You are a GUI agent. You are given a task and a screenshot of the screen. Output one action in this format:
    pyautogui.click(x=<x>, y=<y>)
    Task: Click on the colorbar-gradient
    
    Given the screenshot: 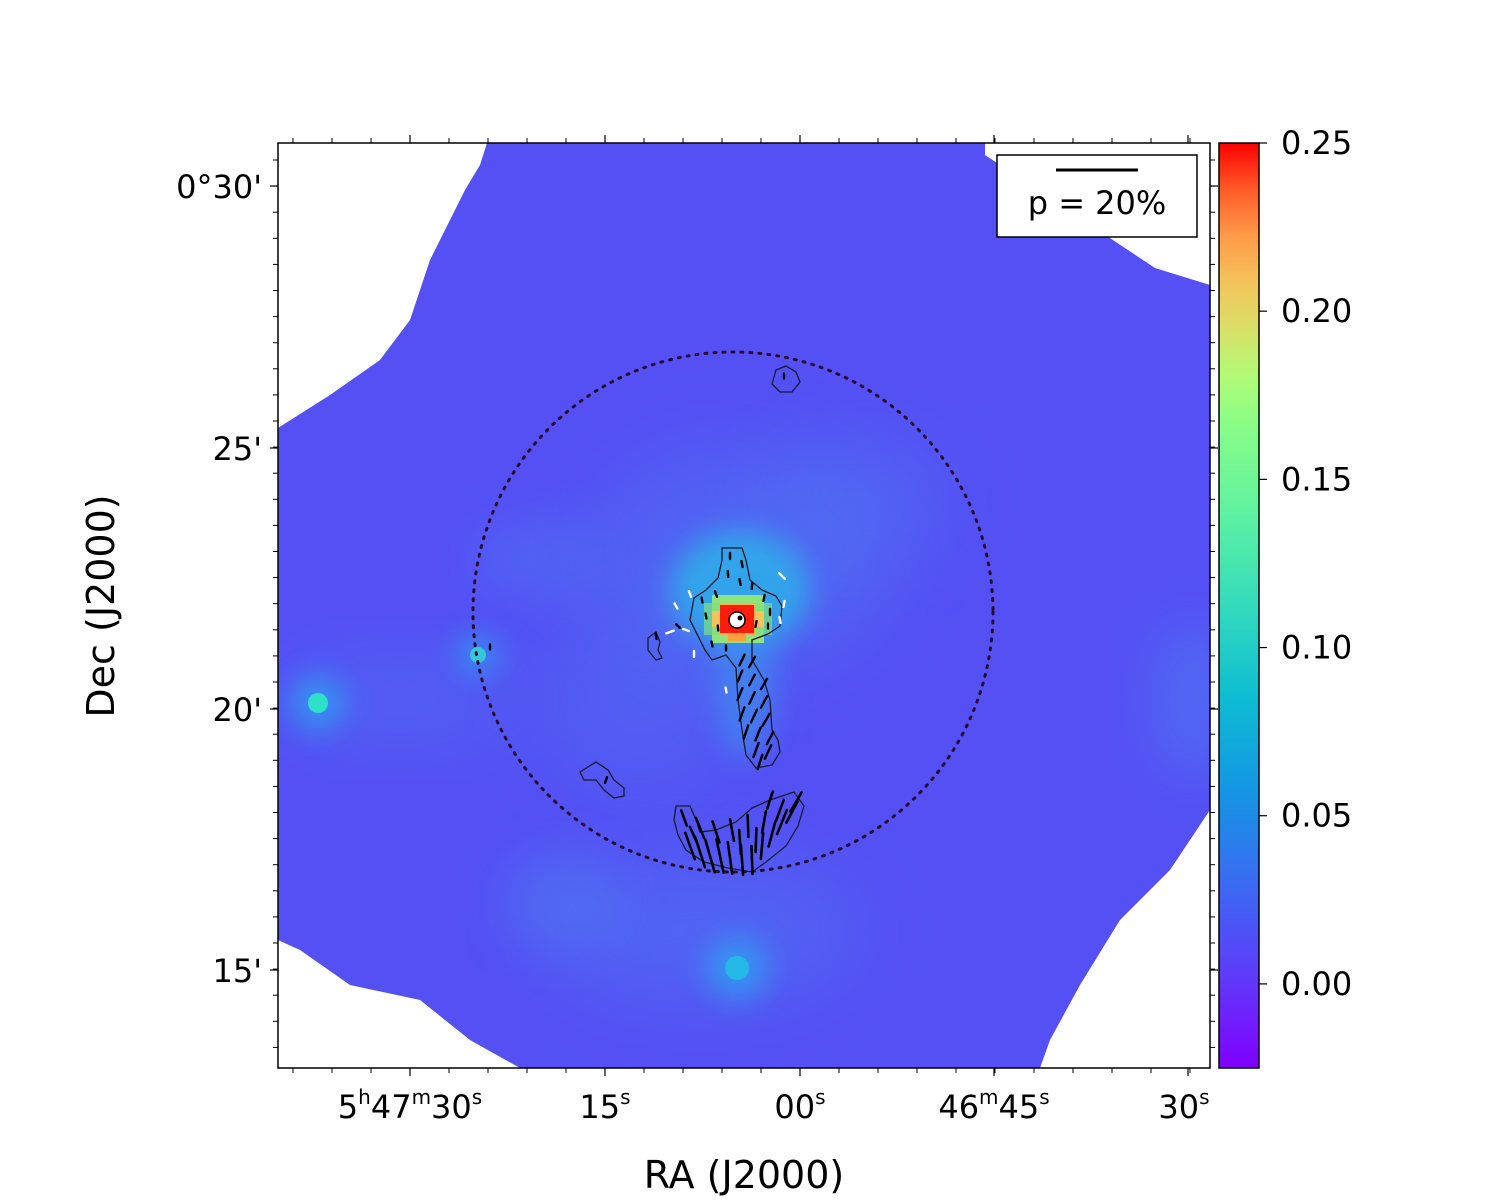 What is the action you would take?
    pyautogui.click(x=1239, y=605)
    